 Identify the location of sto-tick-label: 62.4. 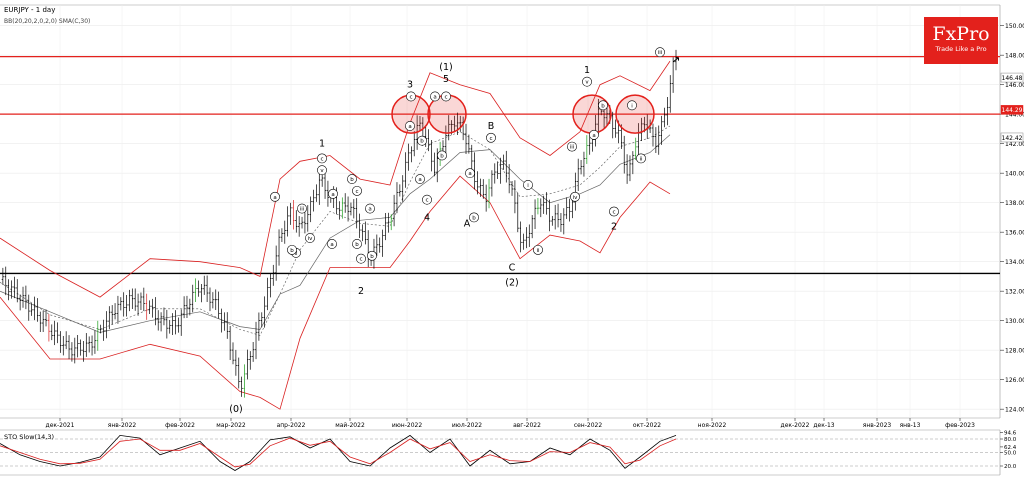
(1010, 448).